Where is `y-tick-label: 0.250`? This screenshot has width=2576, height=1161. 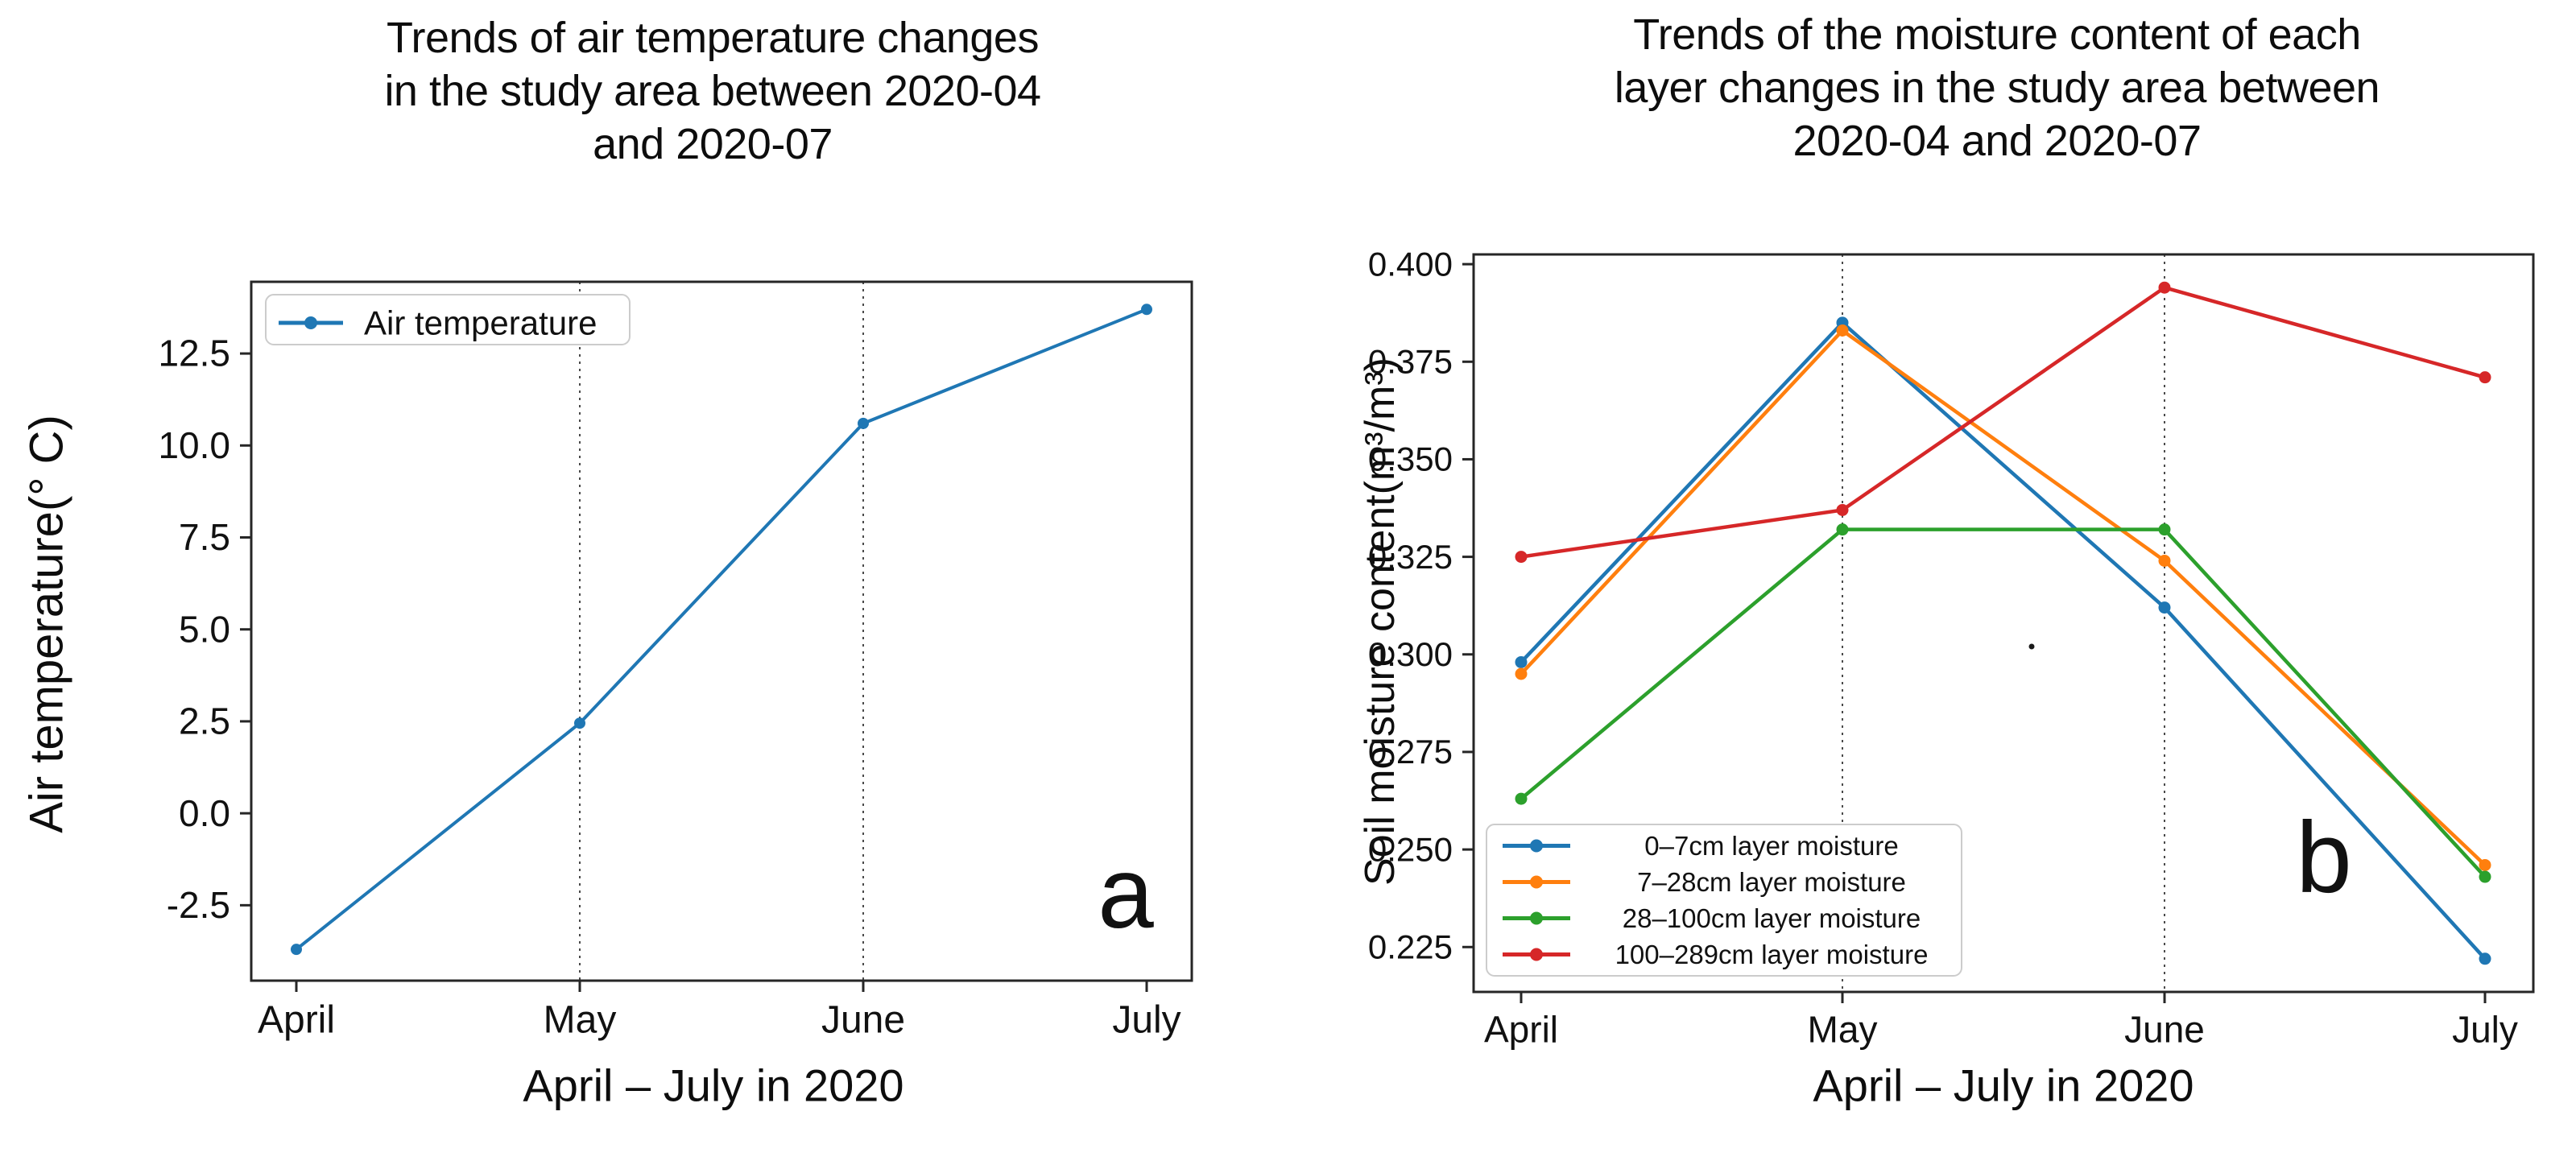
y-tick-label: 0.250 is located at coordinates (1411, 849).